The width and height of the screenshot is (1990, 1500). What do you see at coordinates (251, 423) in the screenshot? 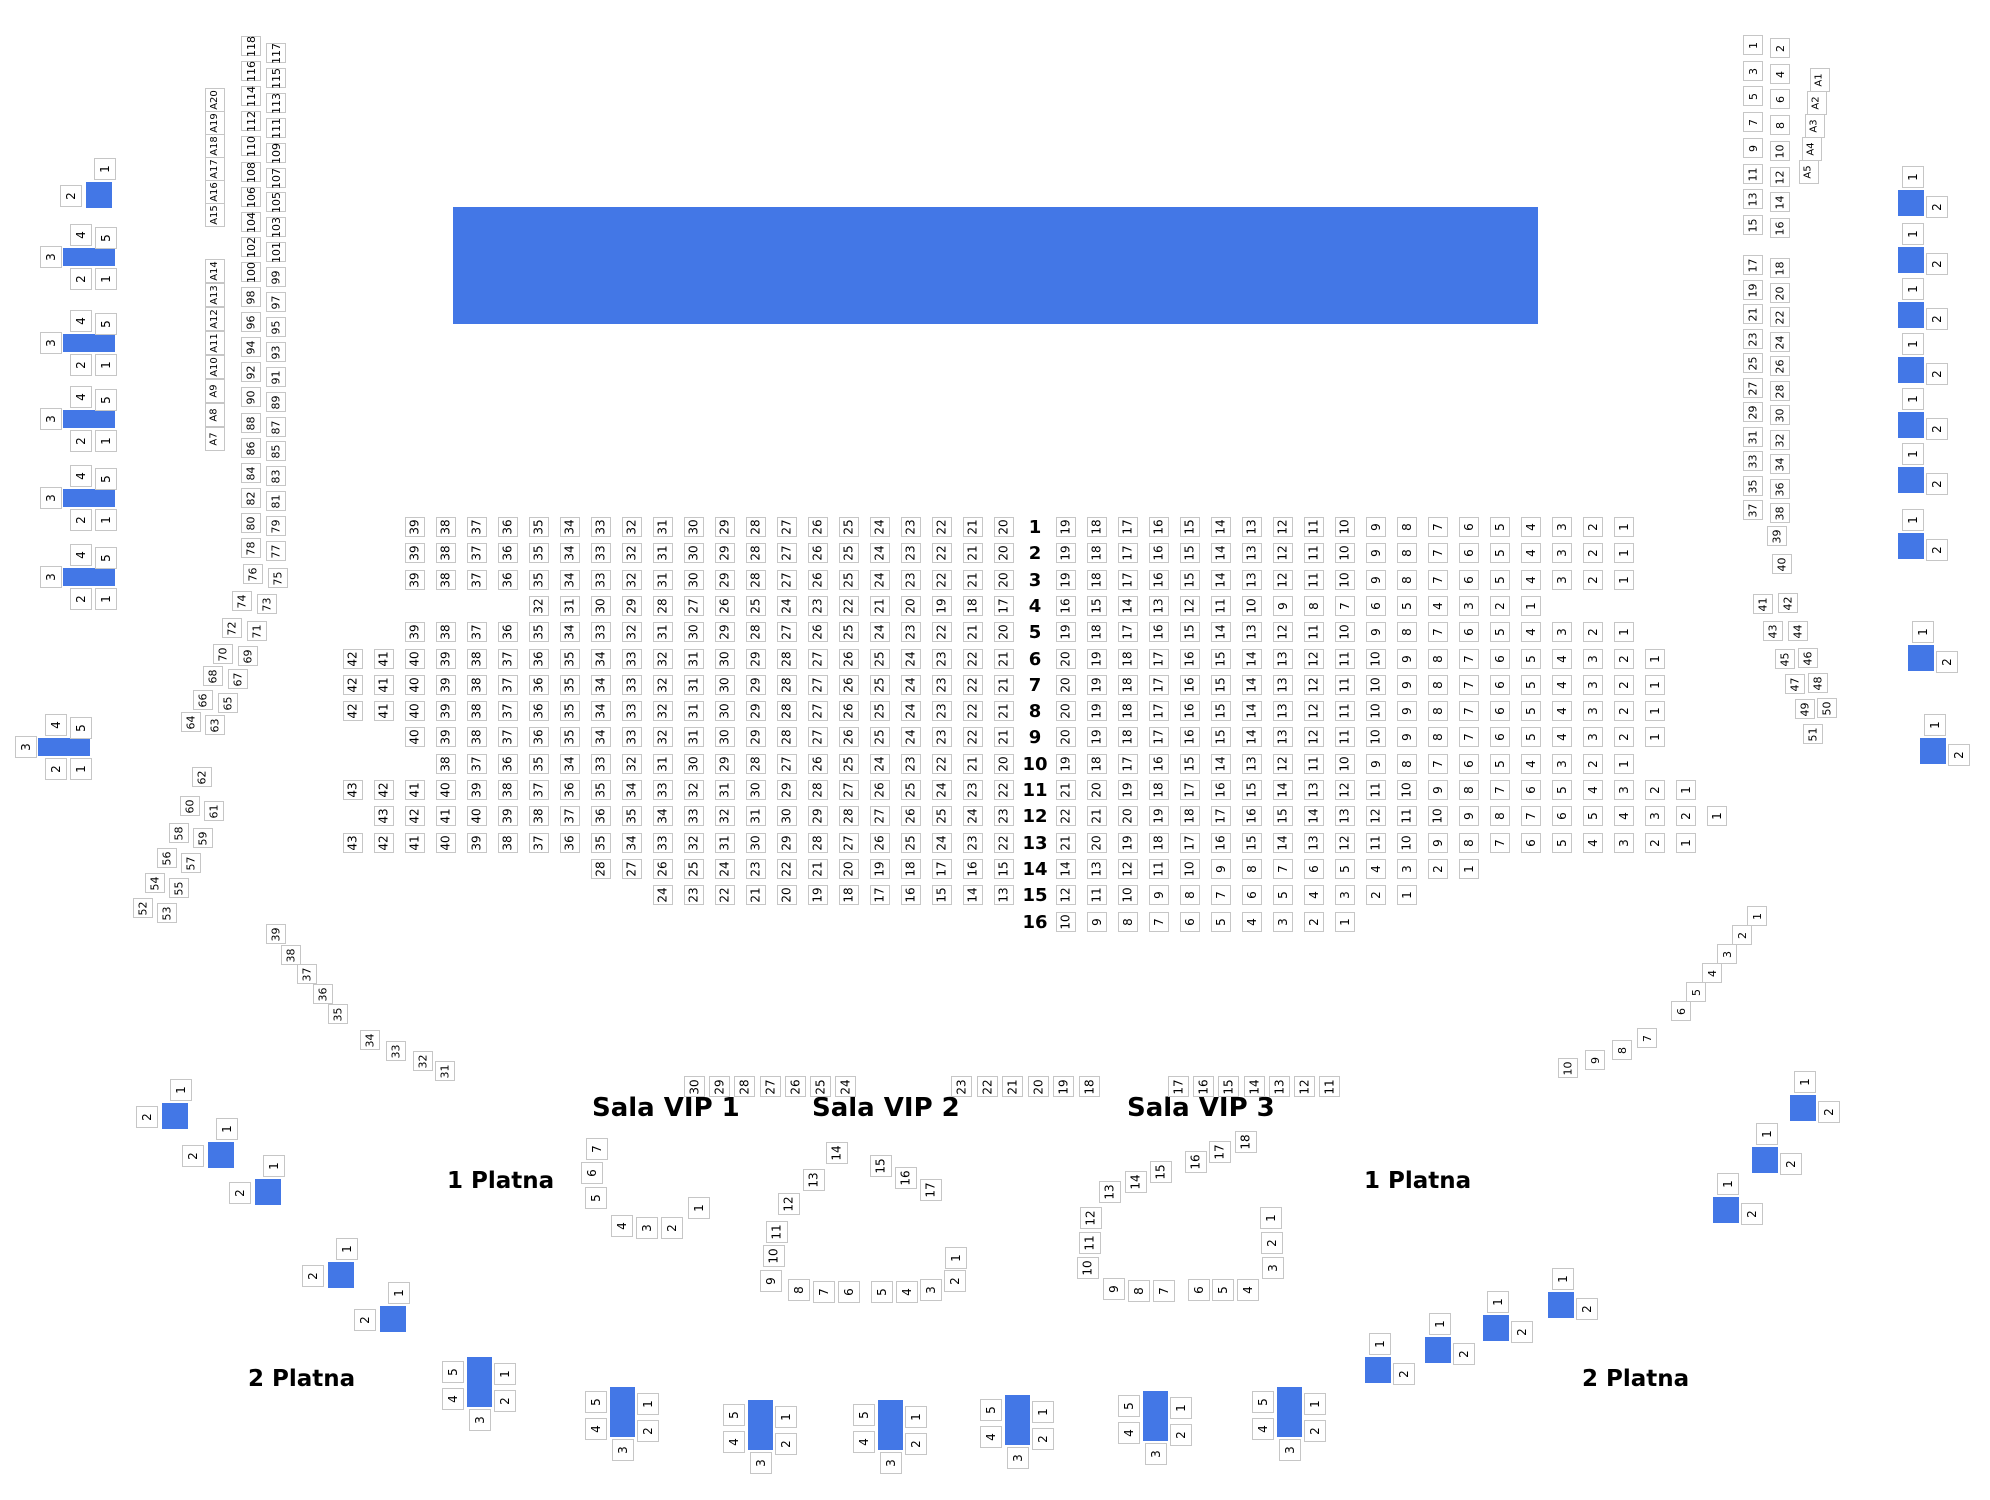
I see `seat: 88` at bounding box center [251, 423].